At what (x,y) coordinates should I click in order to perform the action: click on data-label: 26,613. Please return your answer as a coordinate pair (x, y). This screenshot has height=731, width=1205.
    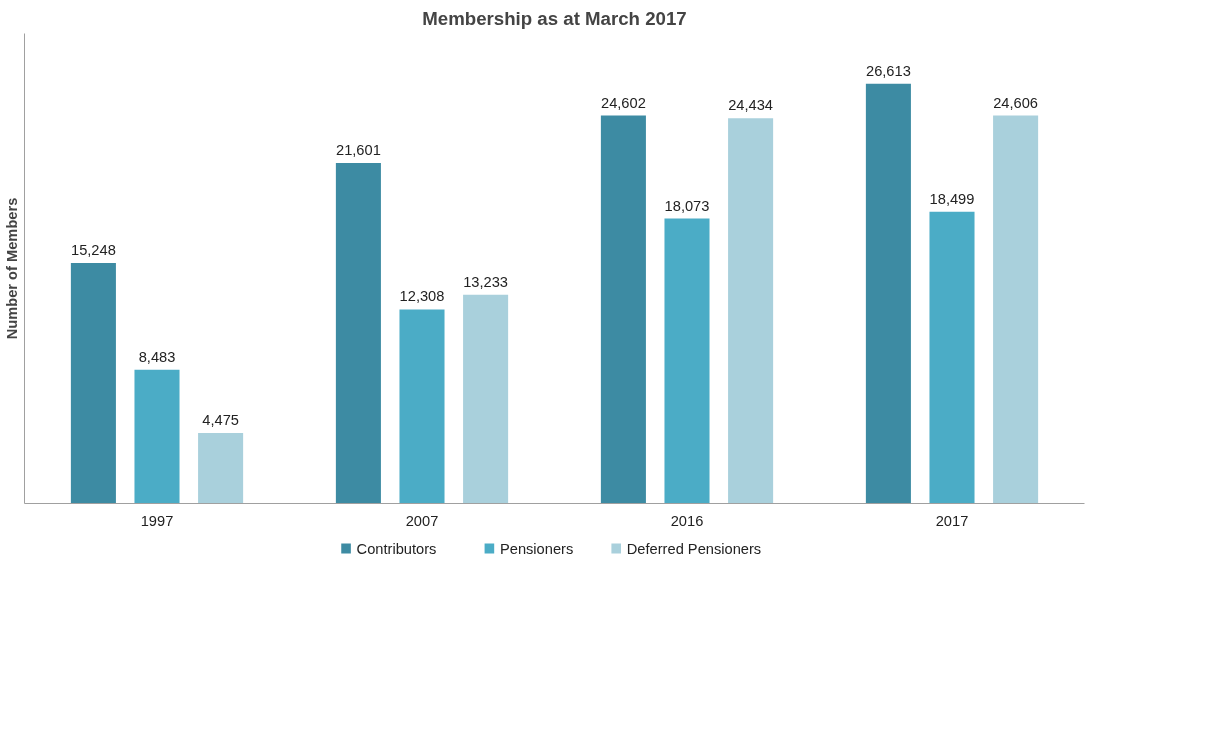
    Looking at the image, I should click on (888, 70).